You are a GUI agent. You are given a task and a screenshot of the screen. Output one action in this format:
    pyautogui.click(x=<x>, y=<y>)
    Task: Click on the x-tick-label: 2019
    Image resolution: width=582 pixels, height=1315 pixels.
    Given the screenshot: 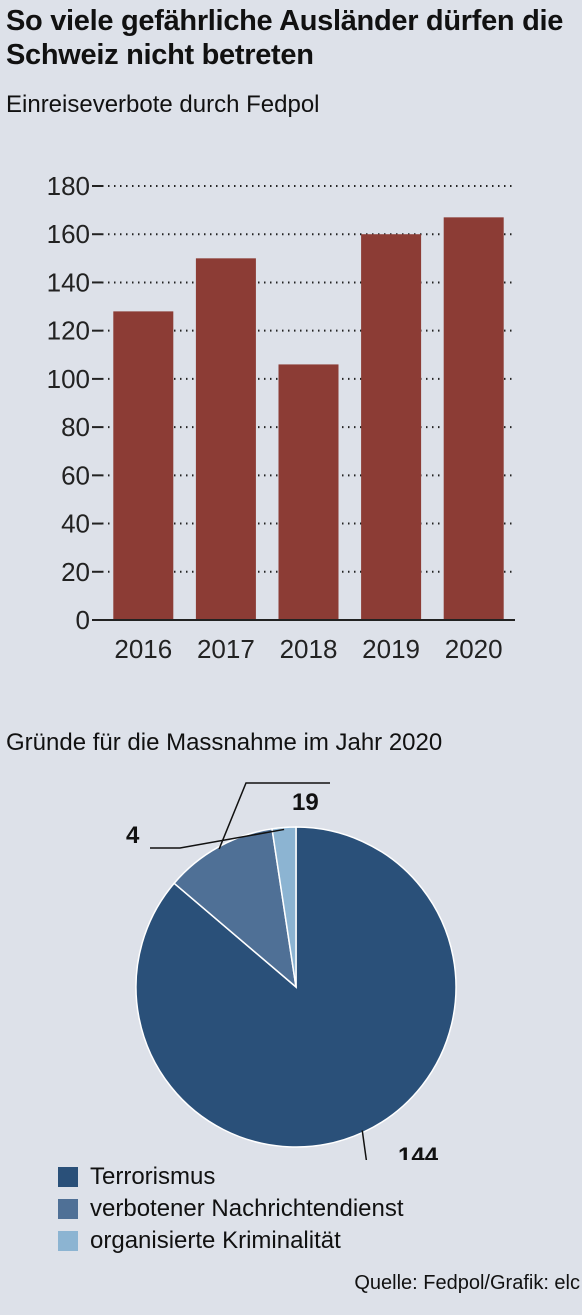 What is the action you would take?
    pyautogui.click(x=391, y=649)
    